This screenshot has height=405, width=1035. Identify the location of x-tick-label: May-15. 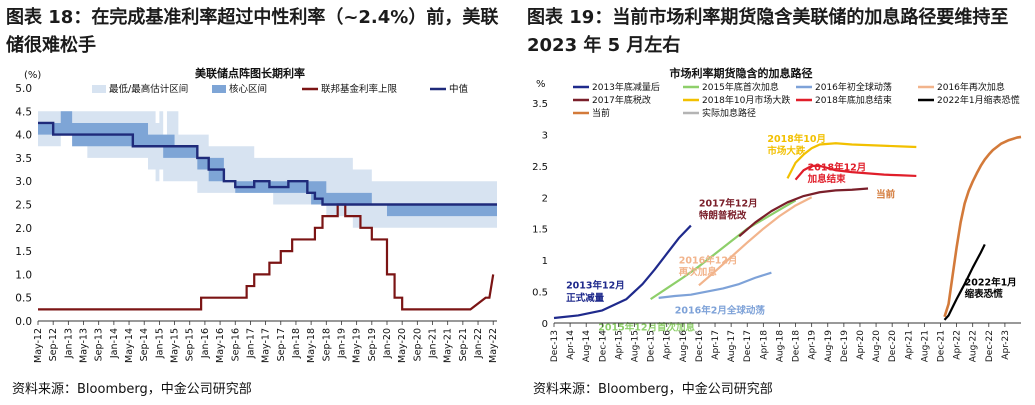
(175, 345).